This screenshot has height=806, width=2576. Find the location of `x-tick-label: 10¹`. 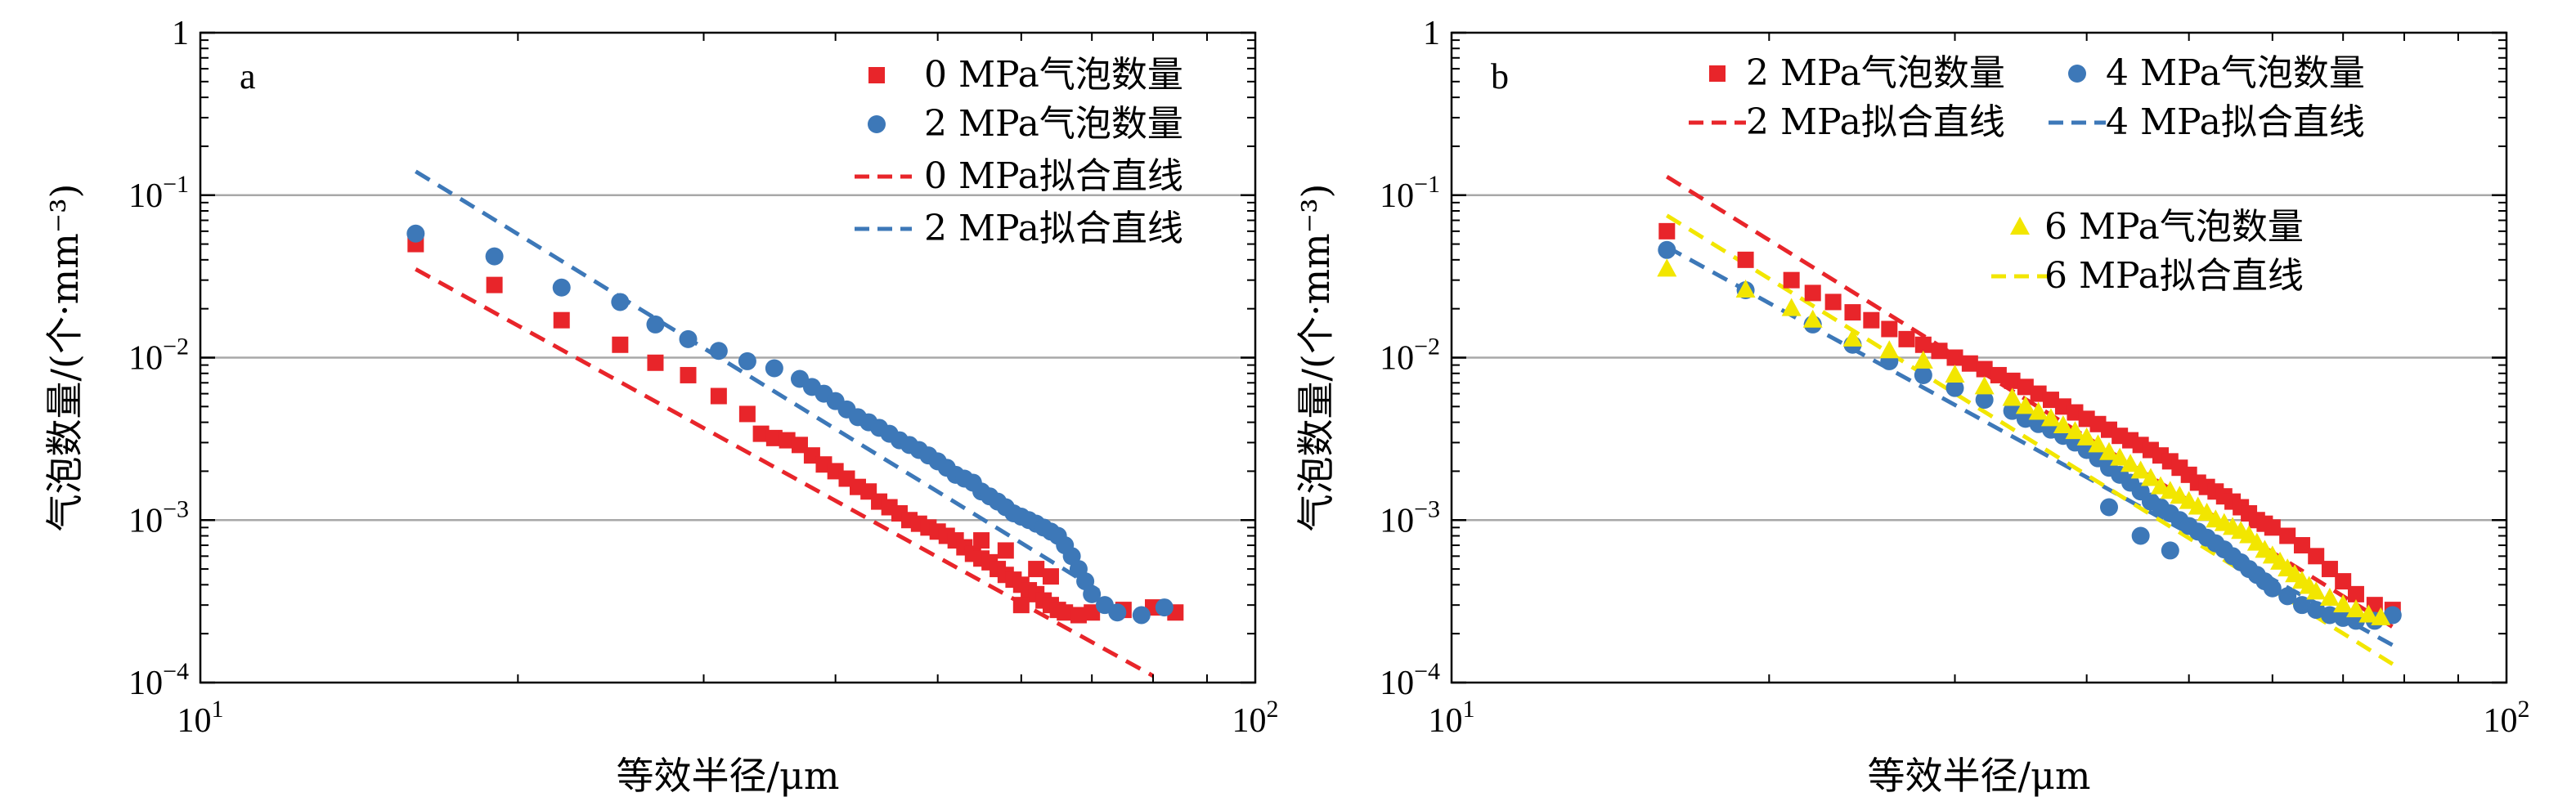

x-tick-label: 10¹ is located at coordinates (1452, 718).